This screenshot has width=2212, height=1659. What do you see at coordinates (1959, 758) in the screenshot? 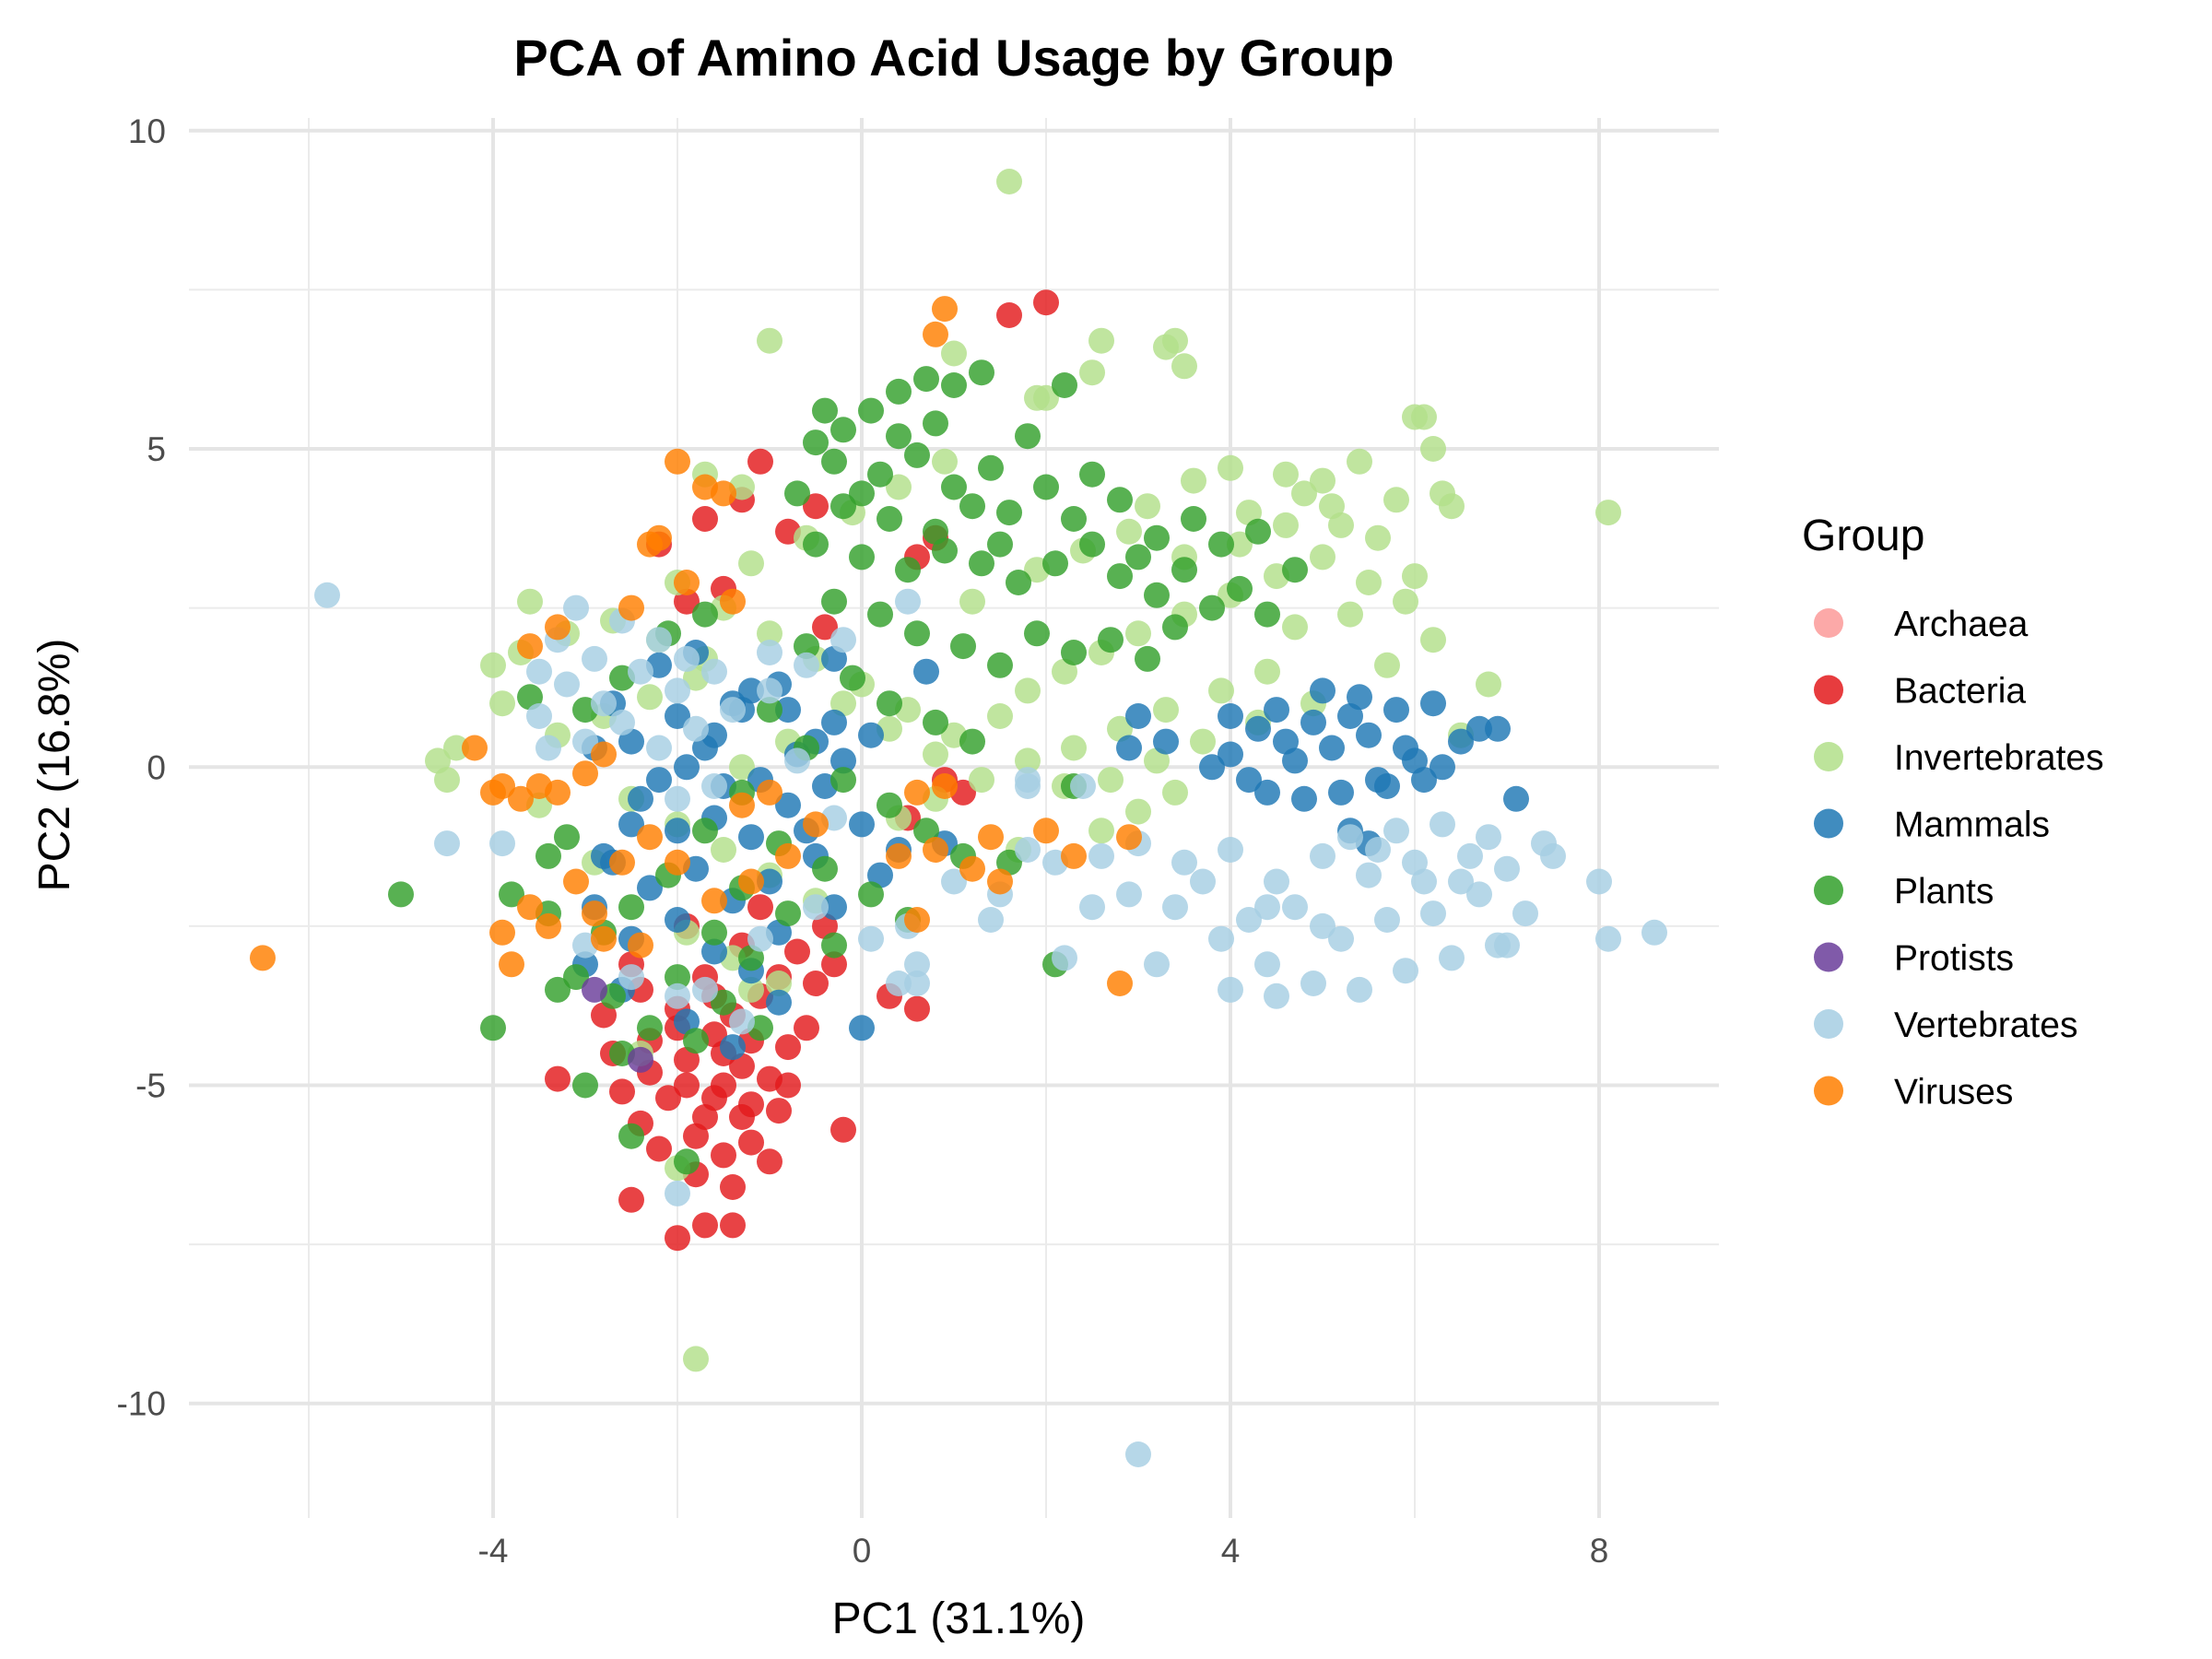
I see `legend-item-invertebrates: Invertebrates` at bounding box center [1959, 758].